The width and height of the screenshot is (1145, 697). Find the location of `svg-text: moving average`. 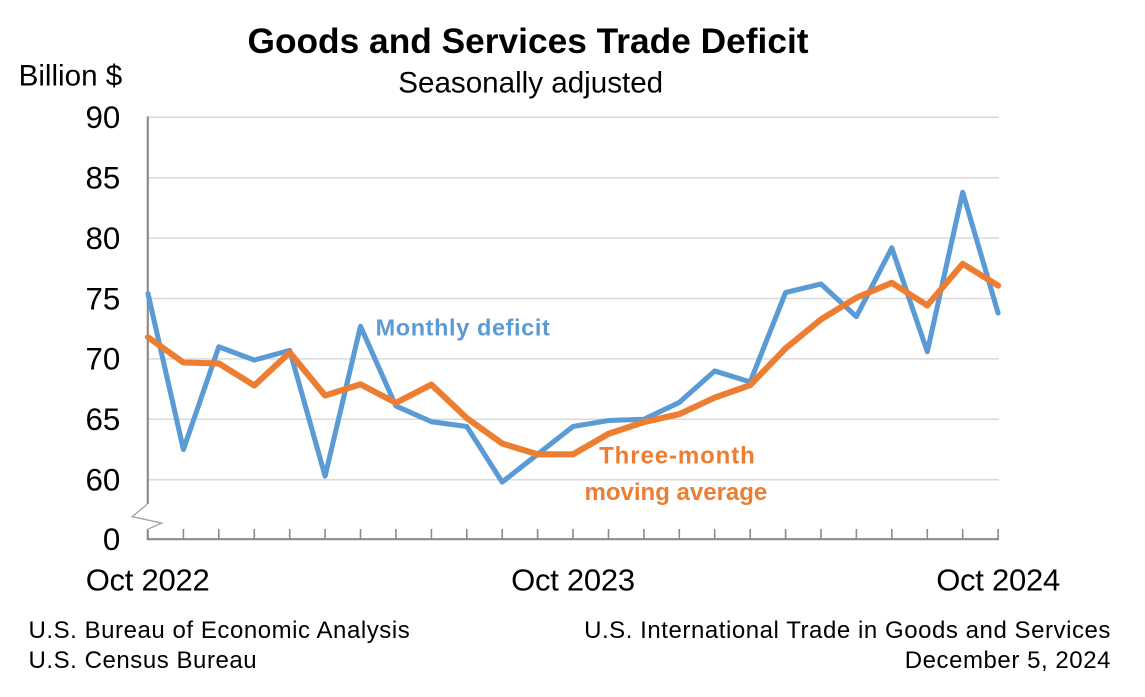

svg-text: moving average is located at coordinates (676, 492).